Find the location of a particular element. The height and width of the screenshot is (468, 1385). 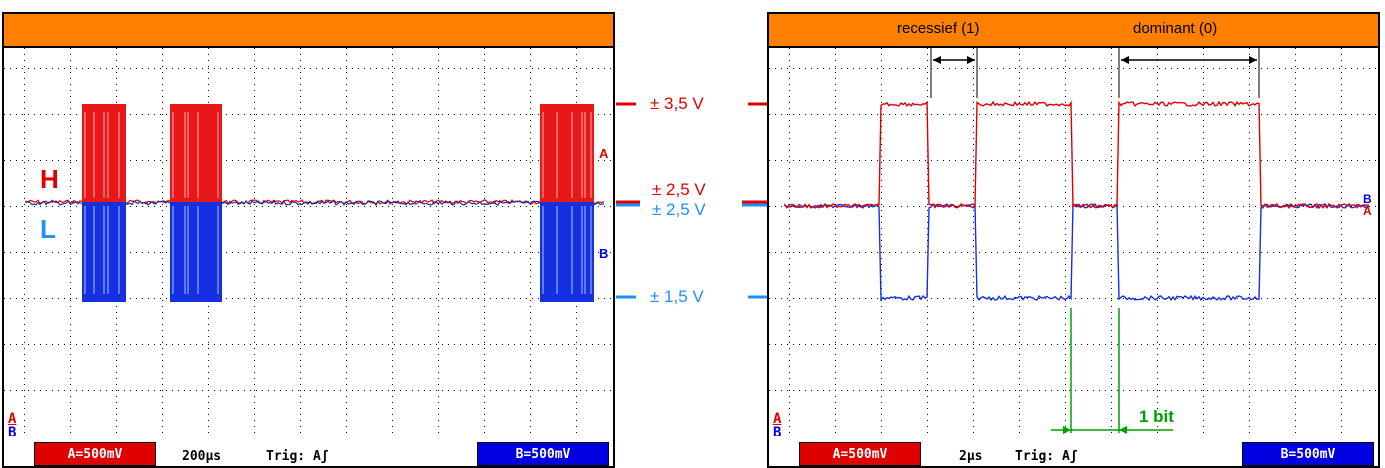

level-3-5v: ± 3,5 V is located at coordinates (677, 103).